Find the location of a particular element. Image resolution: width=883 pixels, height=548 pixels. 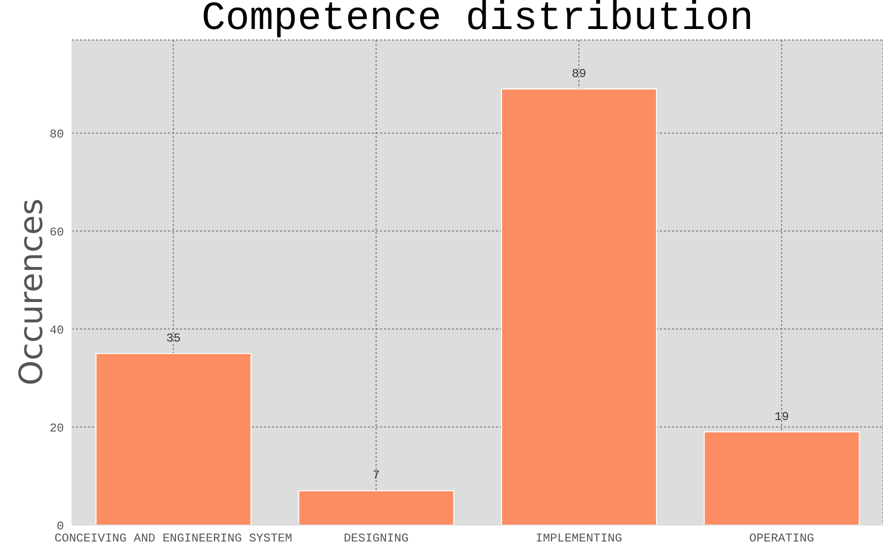

data-label: 19 is located at coordinates (781, 417).